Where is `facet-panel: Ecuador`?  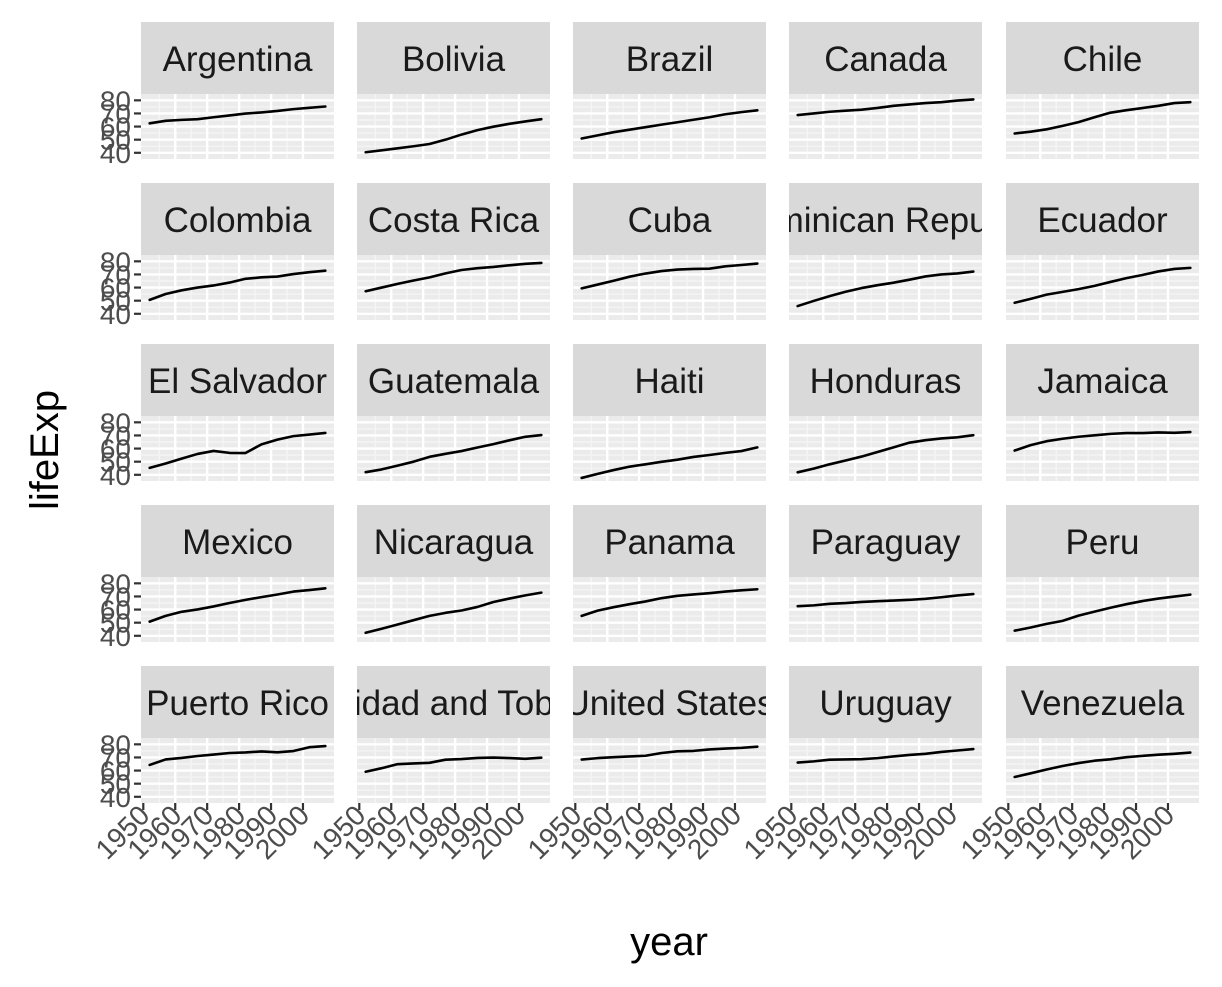
facet-panel: Ecuador is located at coordinates (1102, 251).